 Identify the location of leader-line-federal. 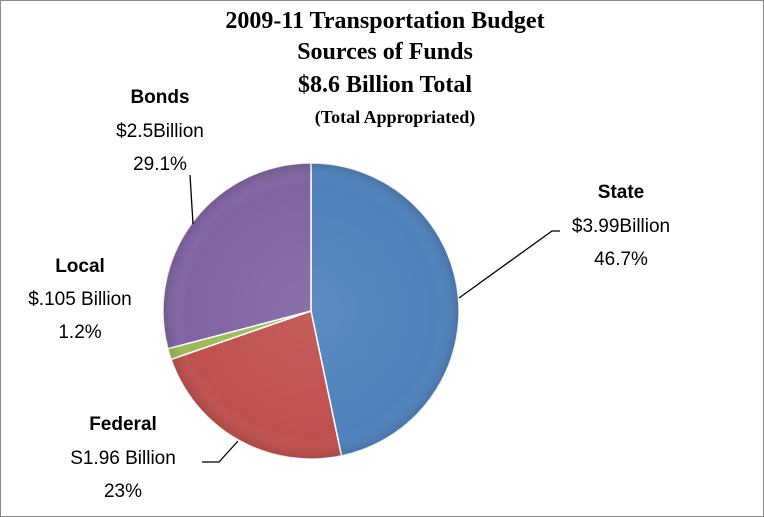
(220, 451).